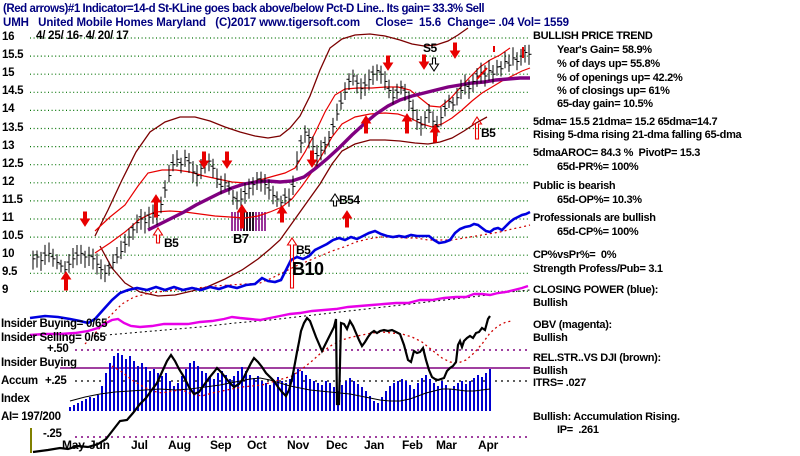  I want to click on price-axis-label: 11, so click(8, 218).